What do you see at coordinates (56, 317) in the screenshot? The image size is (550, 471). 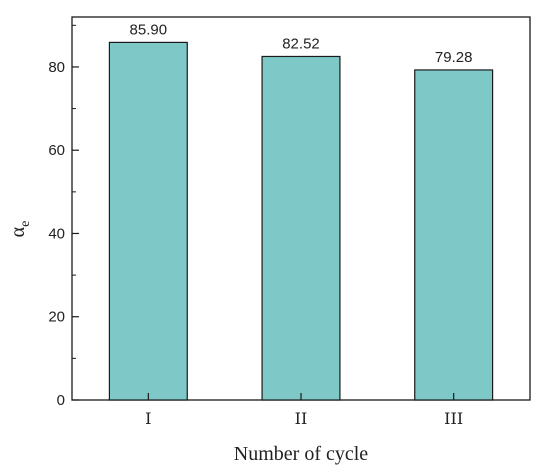 I see `y-tick-label: 20` at bounding box center [56, 317].